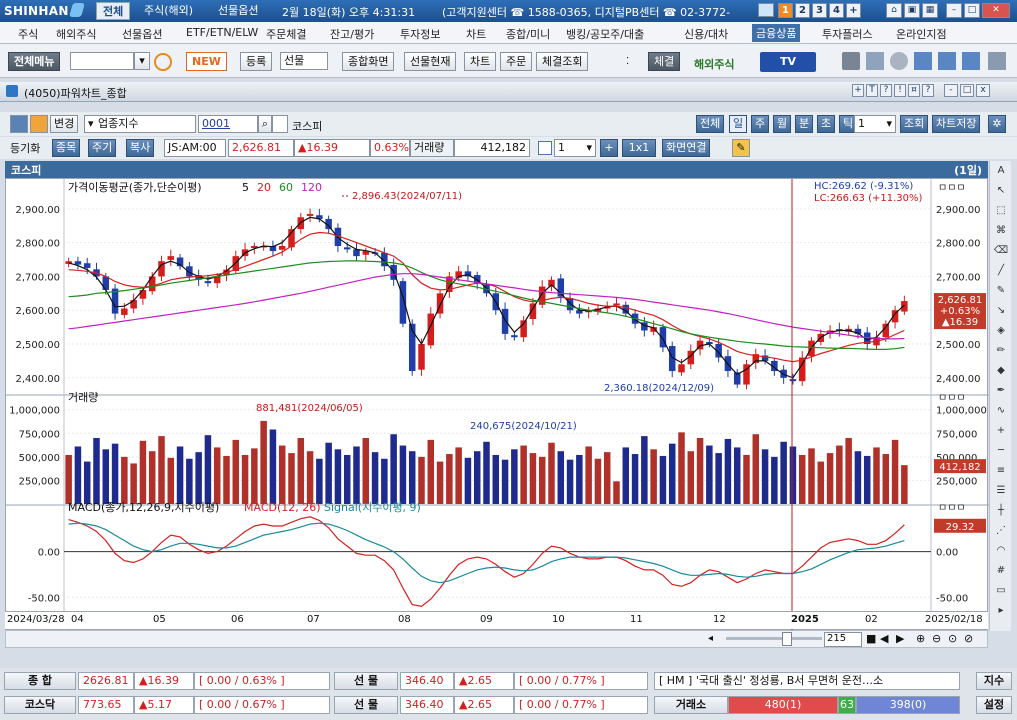  Describe the element at coordinates (1001, 310) in the screenshot. I see `tool-ray-icon: ↘` at that location.